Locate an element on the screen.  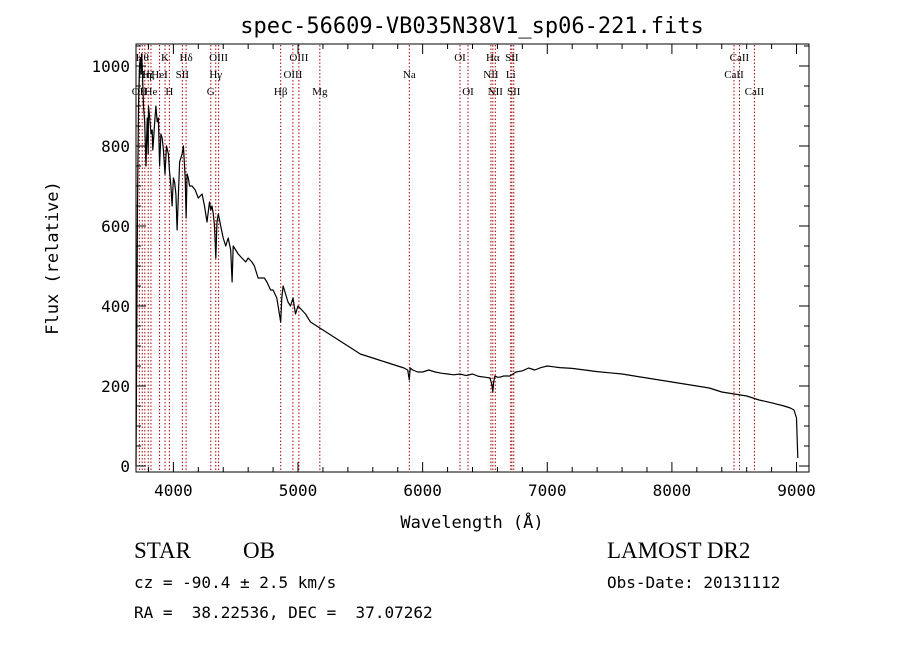
x-tick-label-0: 4000 is located at coordinates (173, 490).